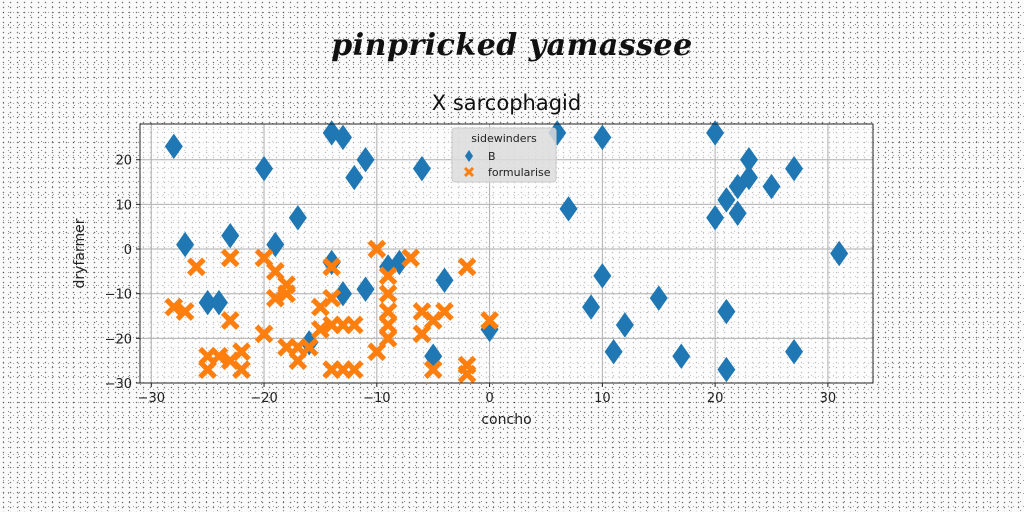 The width and height of the screenshot is (1024, 512). I want to click on chart-title: X sarcophagid, so click(506, 103).